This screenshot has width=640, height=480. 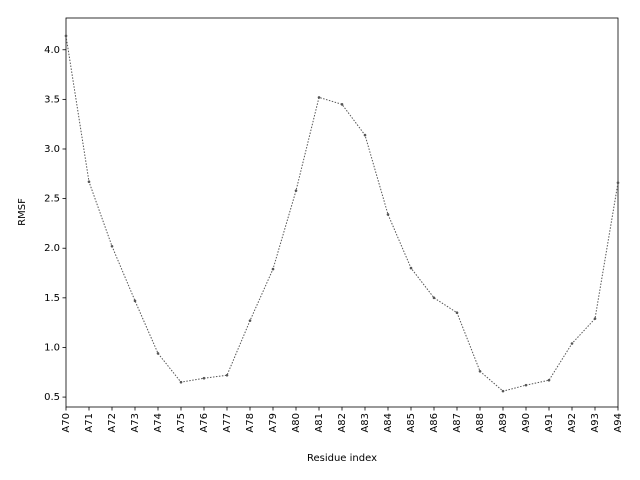 What do you see at coordinates (158, 423) in the screenshot?
I see `x-tick-label: A74` at bounding box center [158, 423].